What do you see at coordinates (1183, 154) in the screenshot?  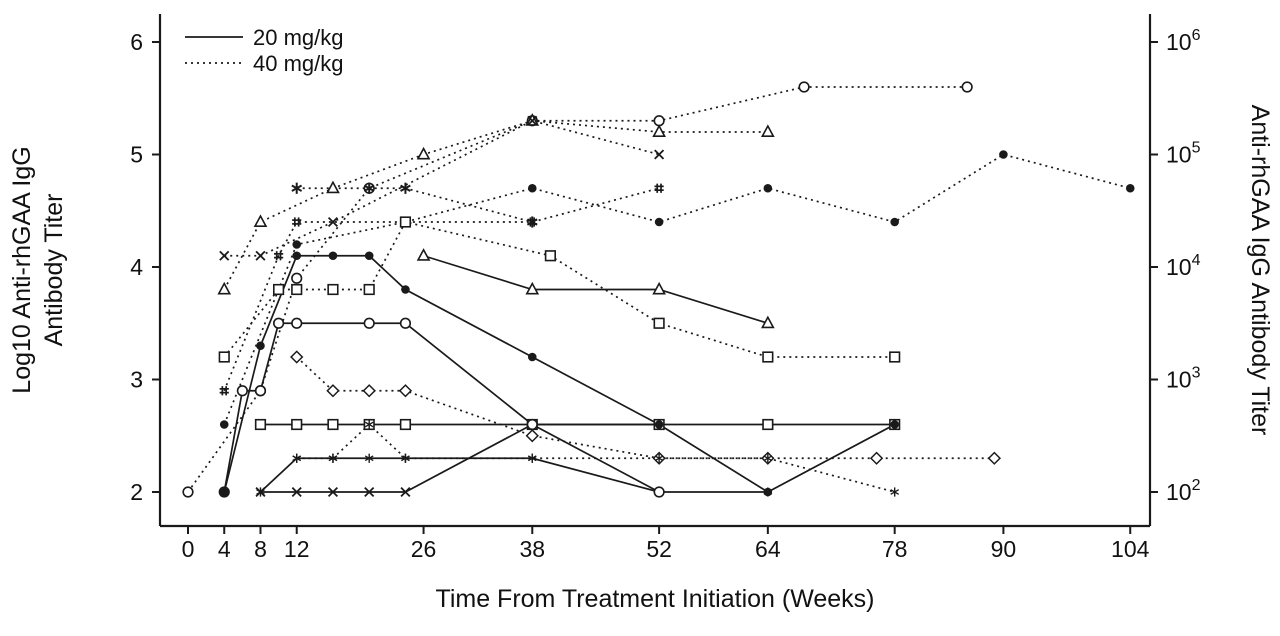 I see `y-tick-right-label: 10⁵` at bounding box center [1183, 154].